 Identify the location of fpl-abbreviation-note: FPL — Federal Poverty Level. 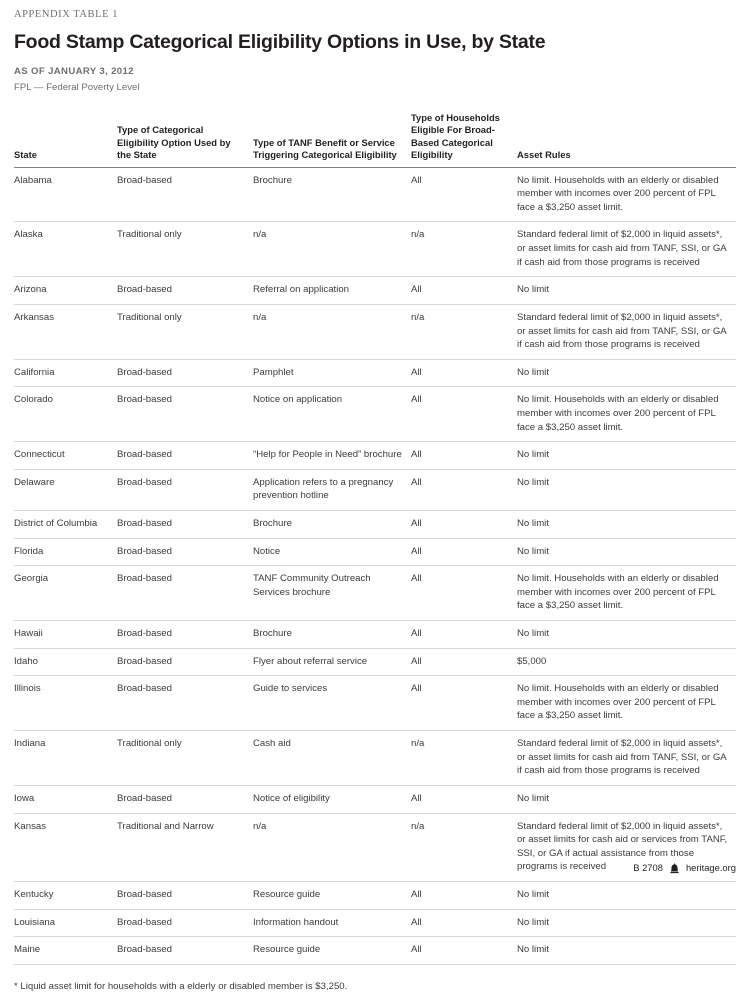
(77, 88).